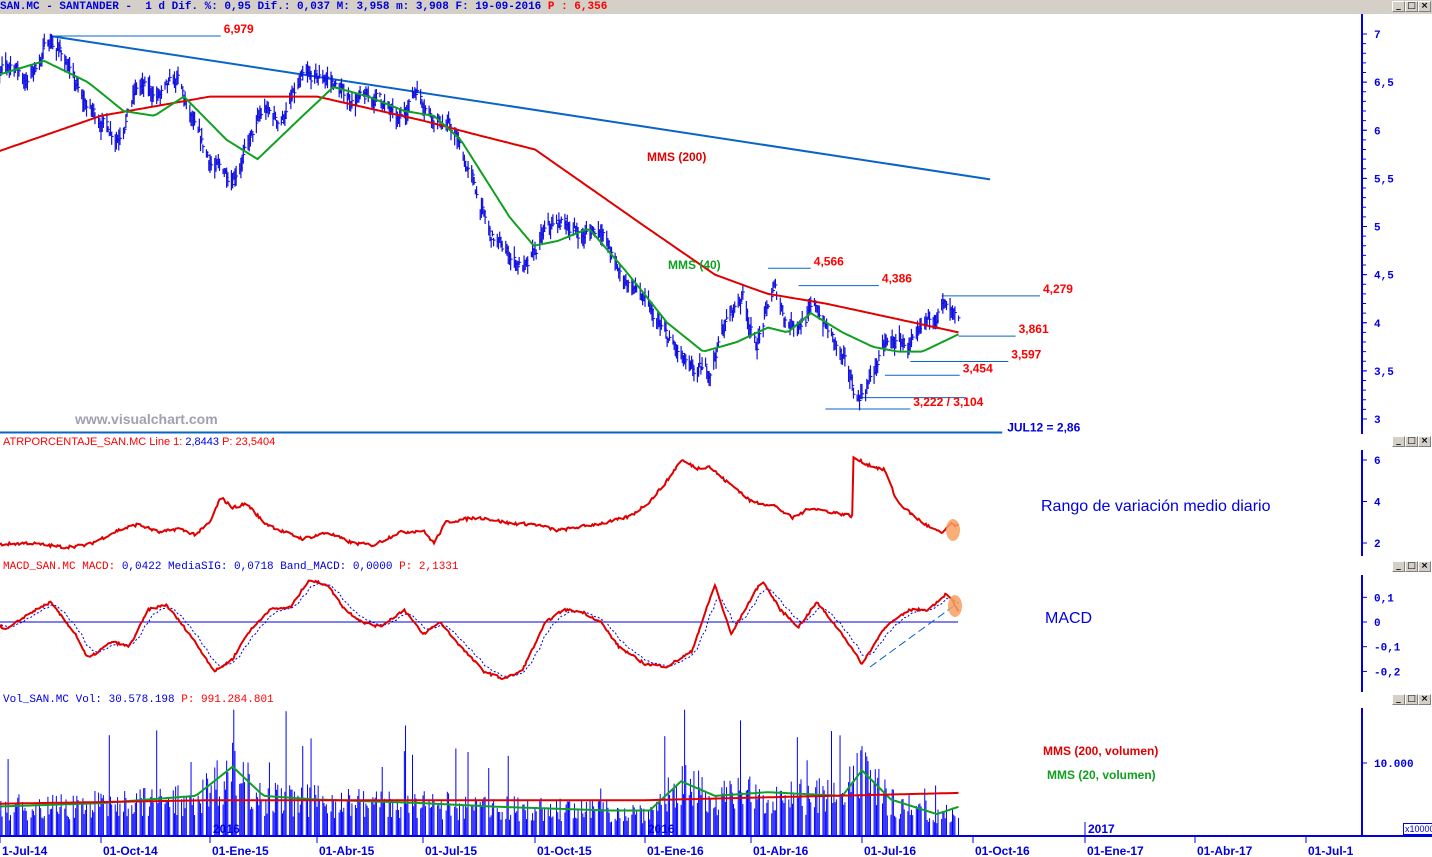 This screenshot has height=857, width=1432. Describe the element at coordinates (897, 279) in the screenshot. I see `level-label: 4,386` at that location.